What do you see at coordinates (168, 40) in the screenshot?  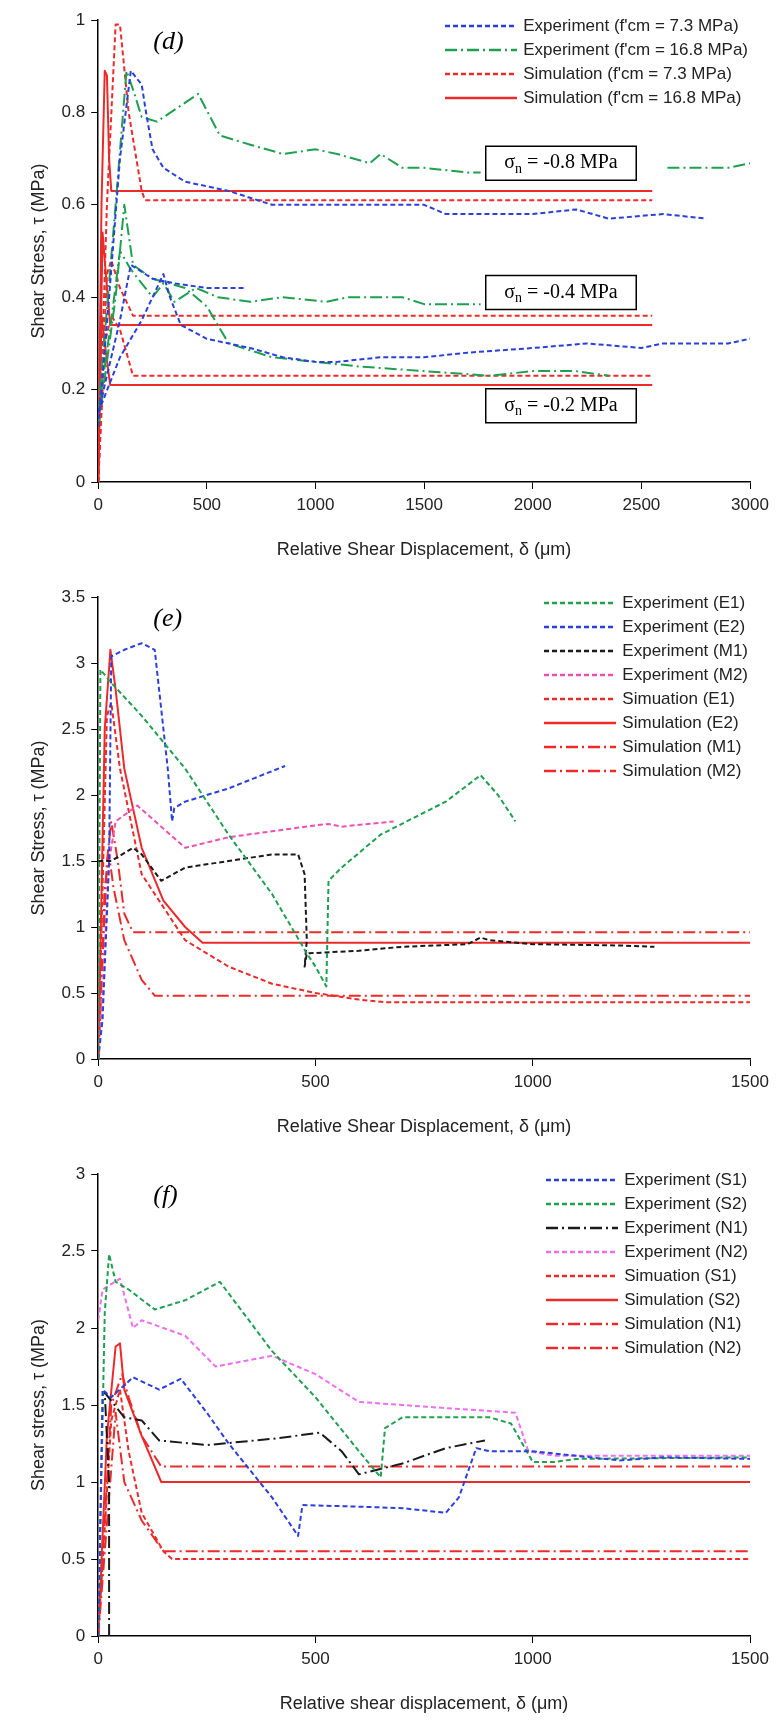 I see `annotation: (d)` at bounding box center [168, 40].